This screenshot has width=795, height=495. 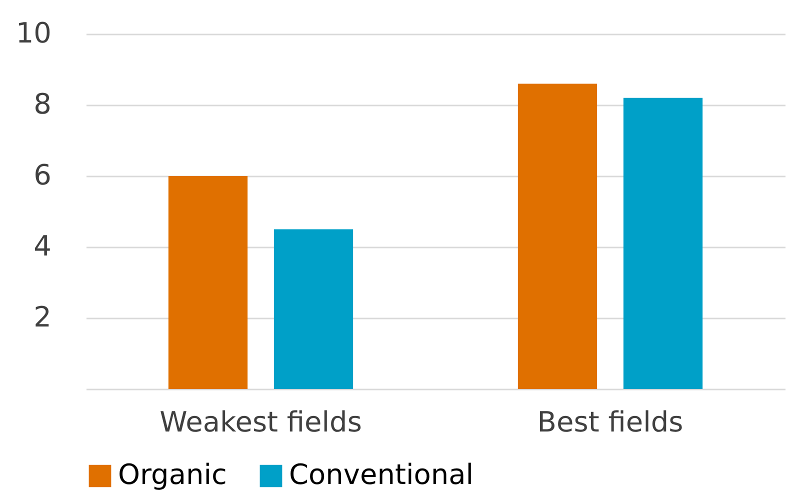 I want to click on x-tick-label: Weakest fields, so click(x=261, y=422).